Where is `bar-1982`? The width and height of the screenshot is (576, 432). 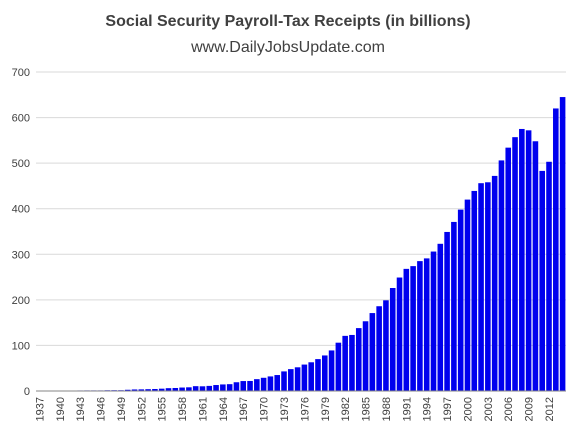 bar-1982 is located at coordinates (345, 363).